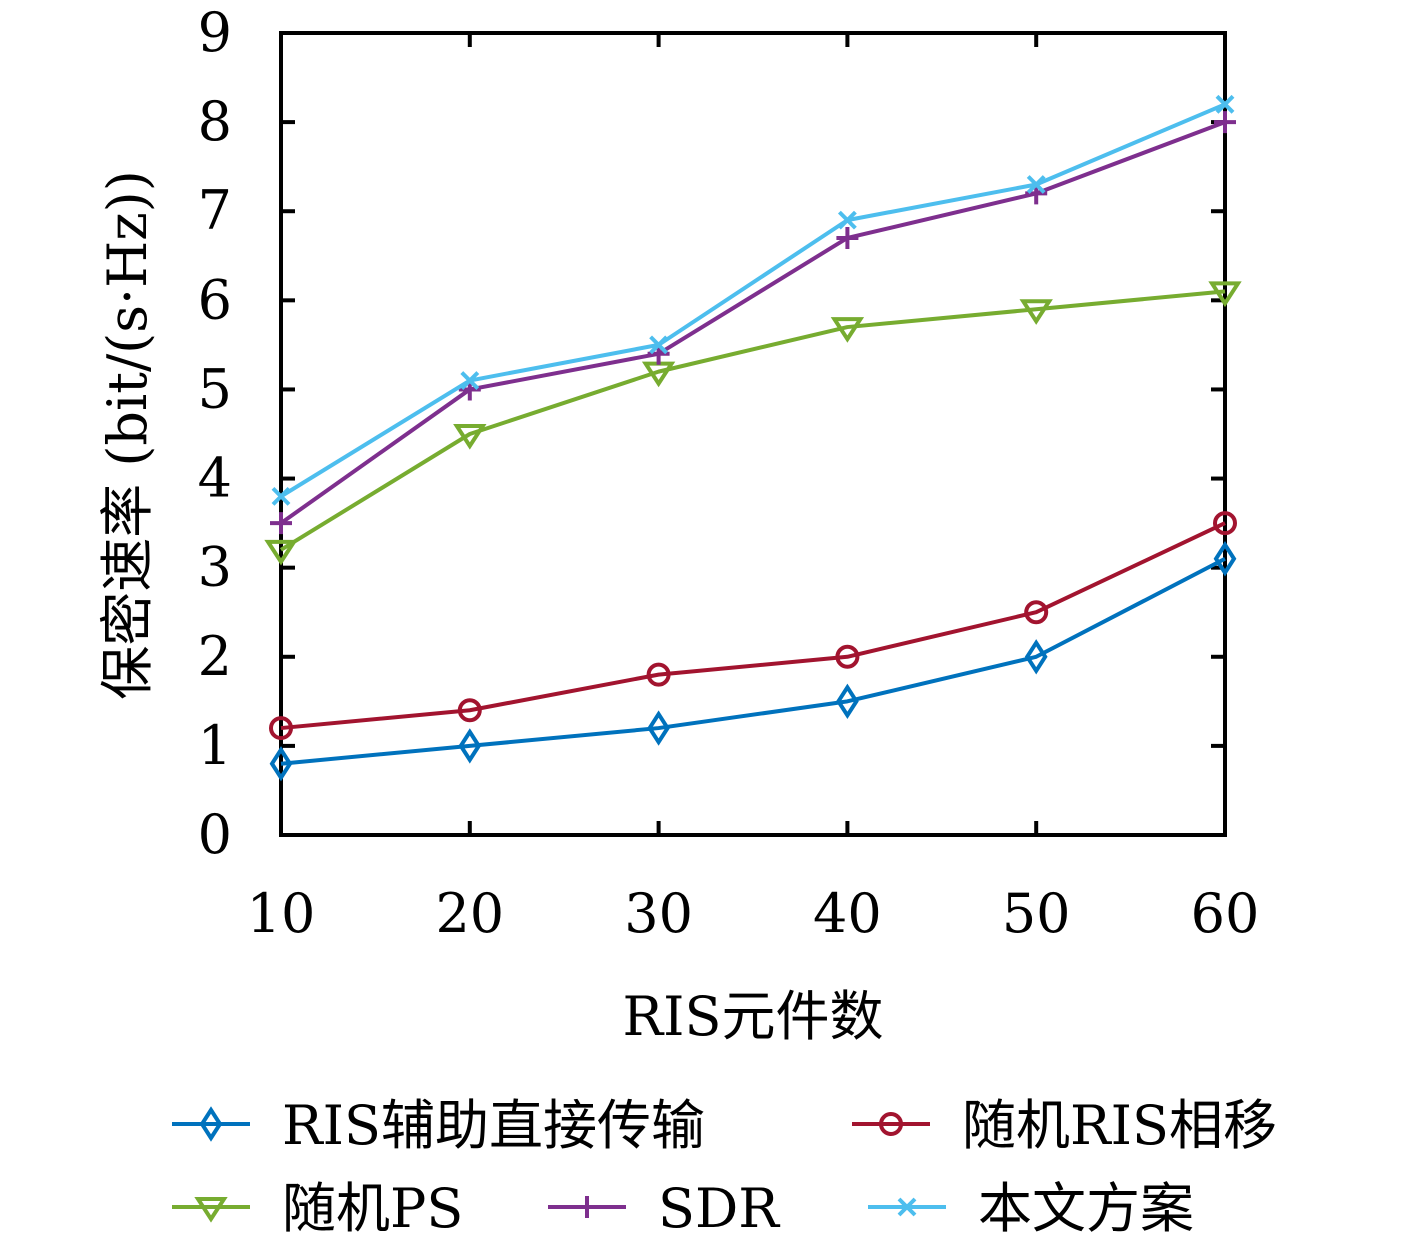 The height and width of the screenshot is (1250, 1417). What do you see at coordinates (658, 913) in the screenshot?
I see `x-tick-label: 30` at bounding box center [658, 913].